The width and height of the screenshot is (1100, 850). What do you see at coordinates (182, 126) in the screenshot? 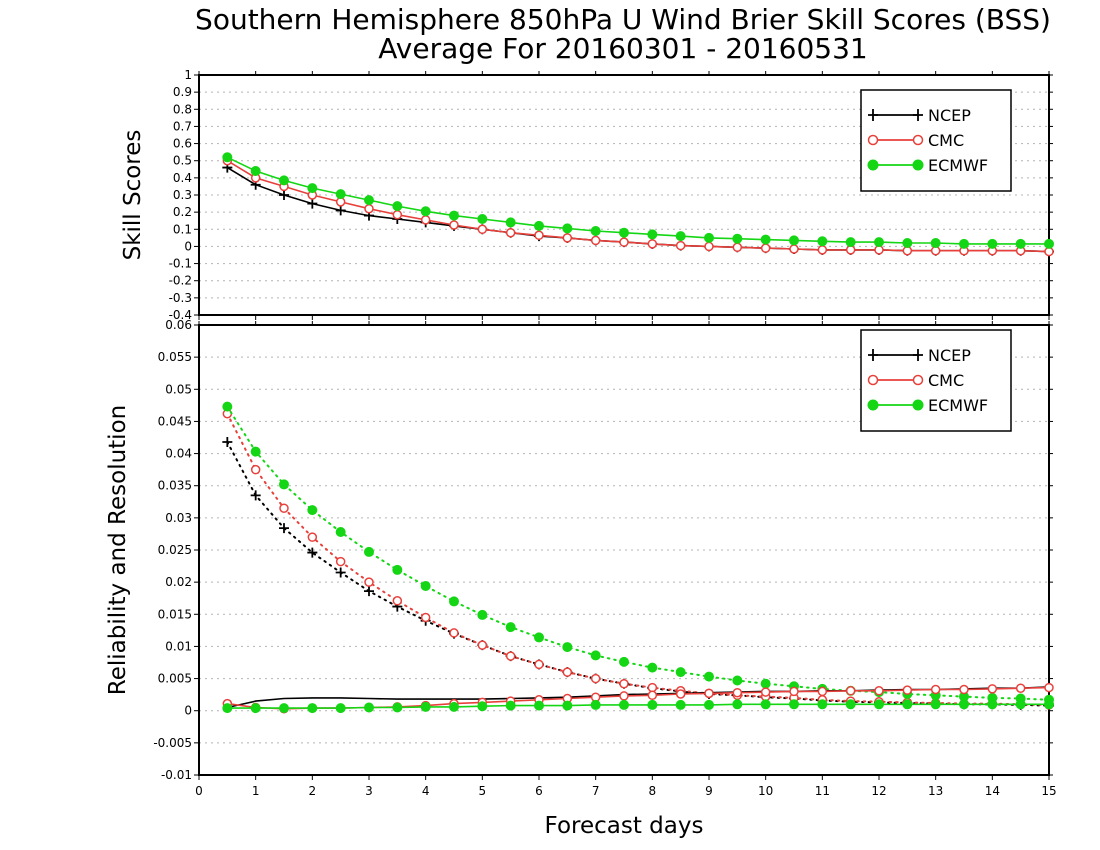
I see `y-tick-label: 0.7` at bounding box center [182, 126].